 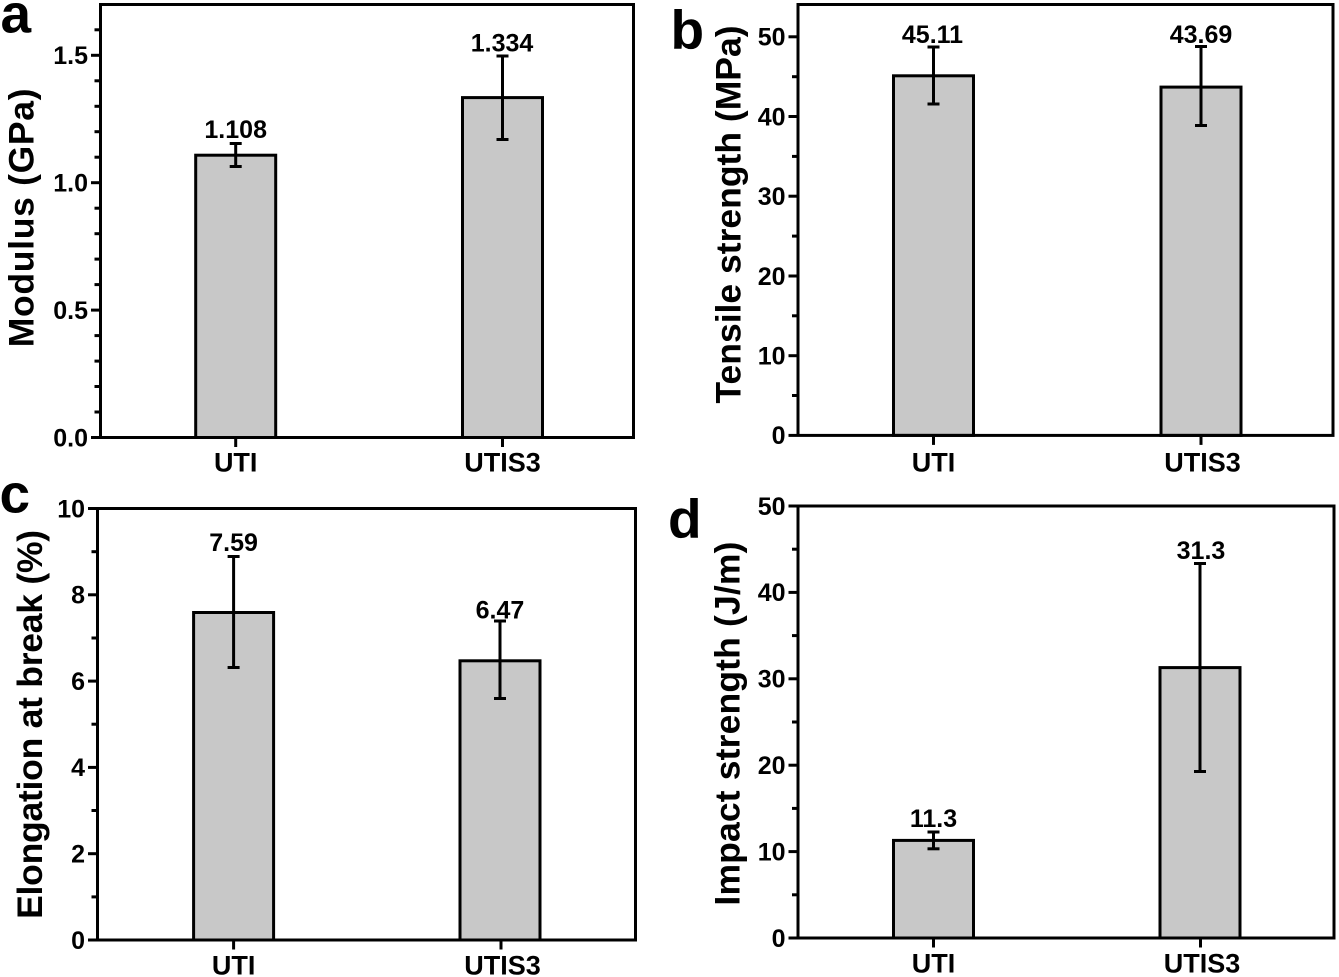 What do you see at coordinates (78, 596) in the screenshot?
I see `svg-text: 8` at bounding box center [78, 596].